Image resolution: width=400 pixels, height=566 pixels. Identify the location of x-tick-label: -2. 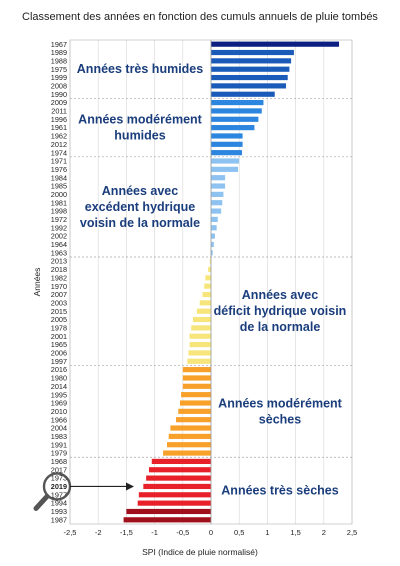
(98, 532).